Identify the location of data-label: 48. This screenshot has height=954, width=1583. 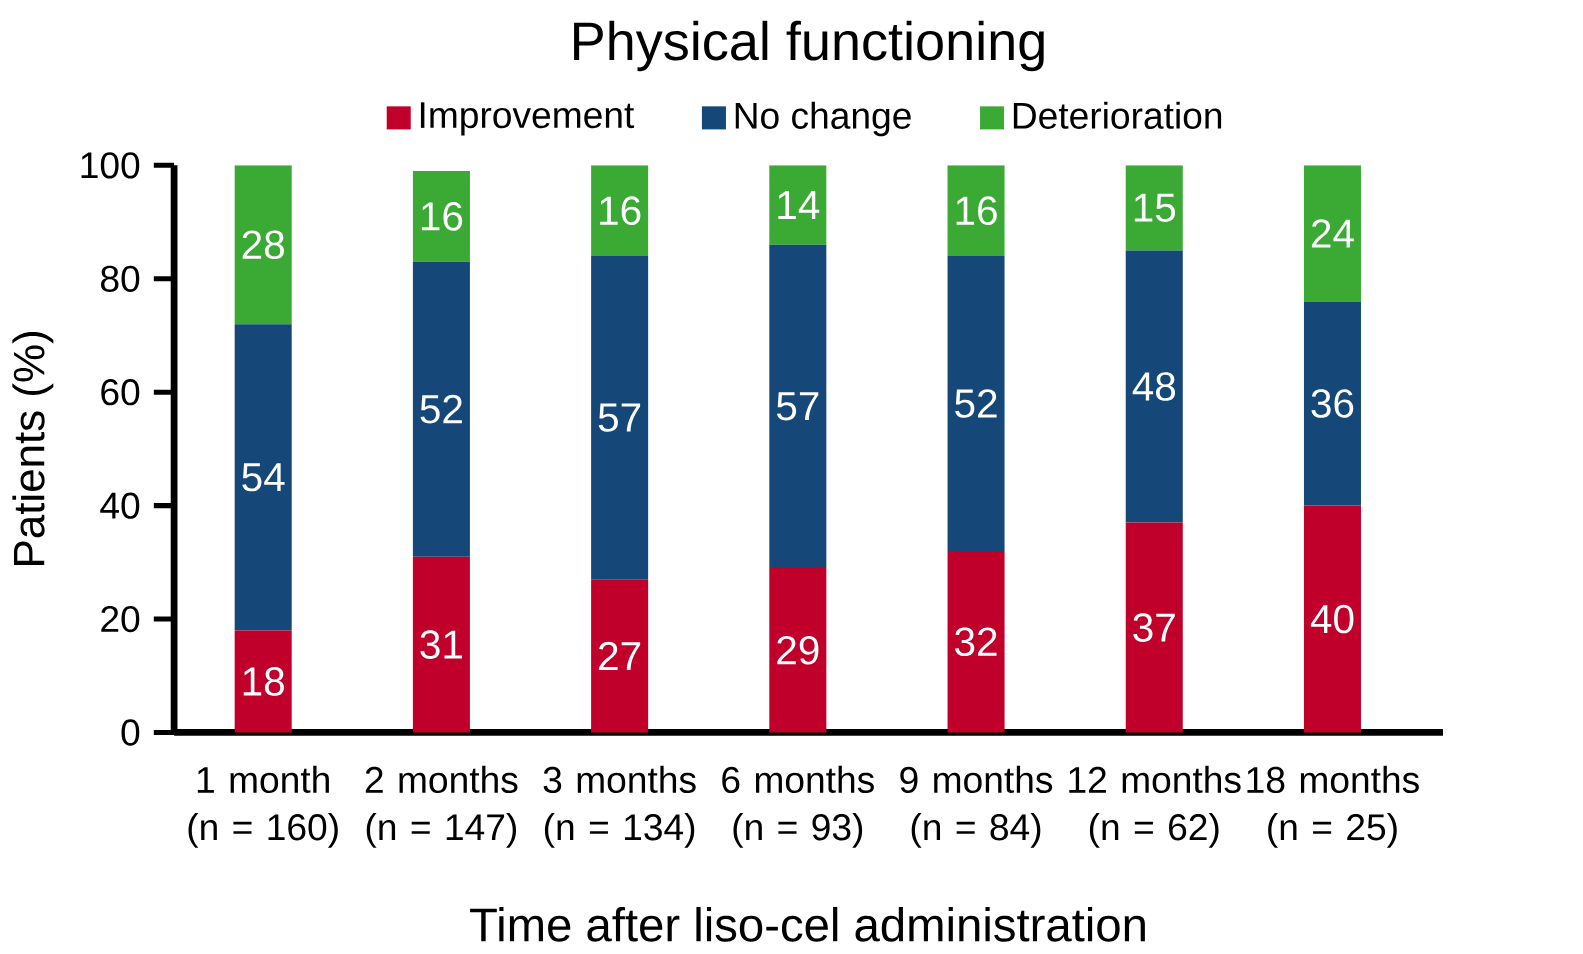
(1154, 386).